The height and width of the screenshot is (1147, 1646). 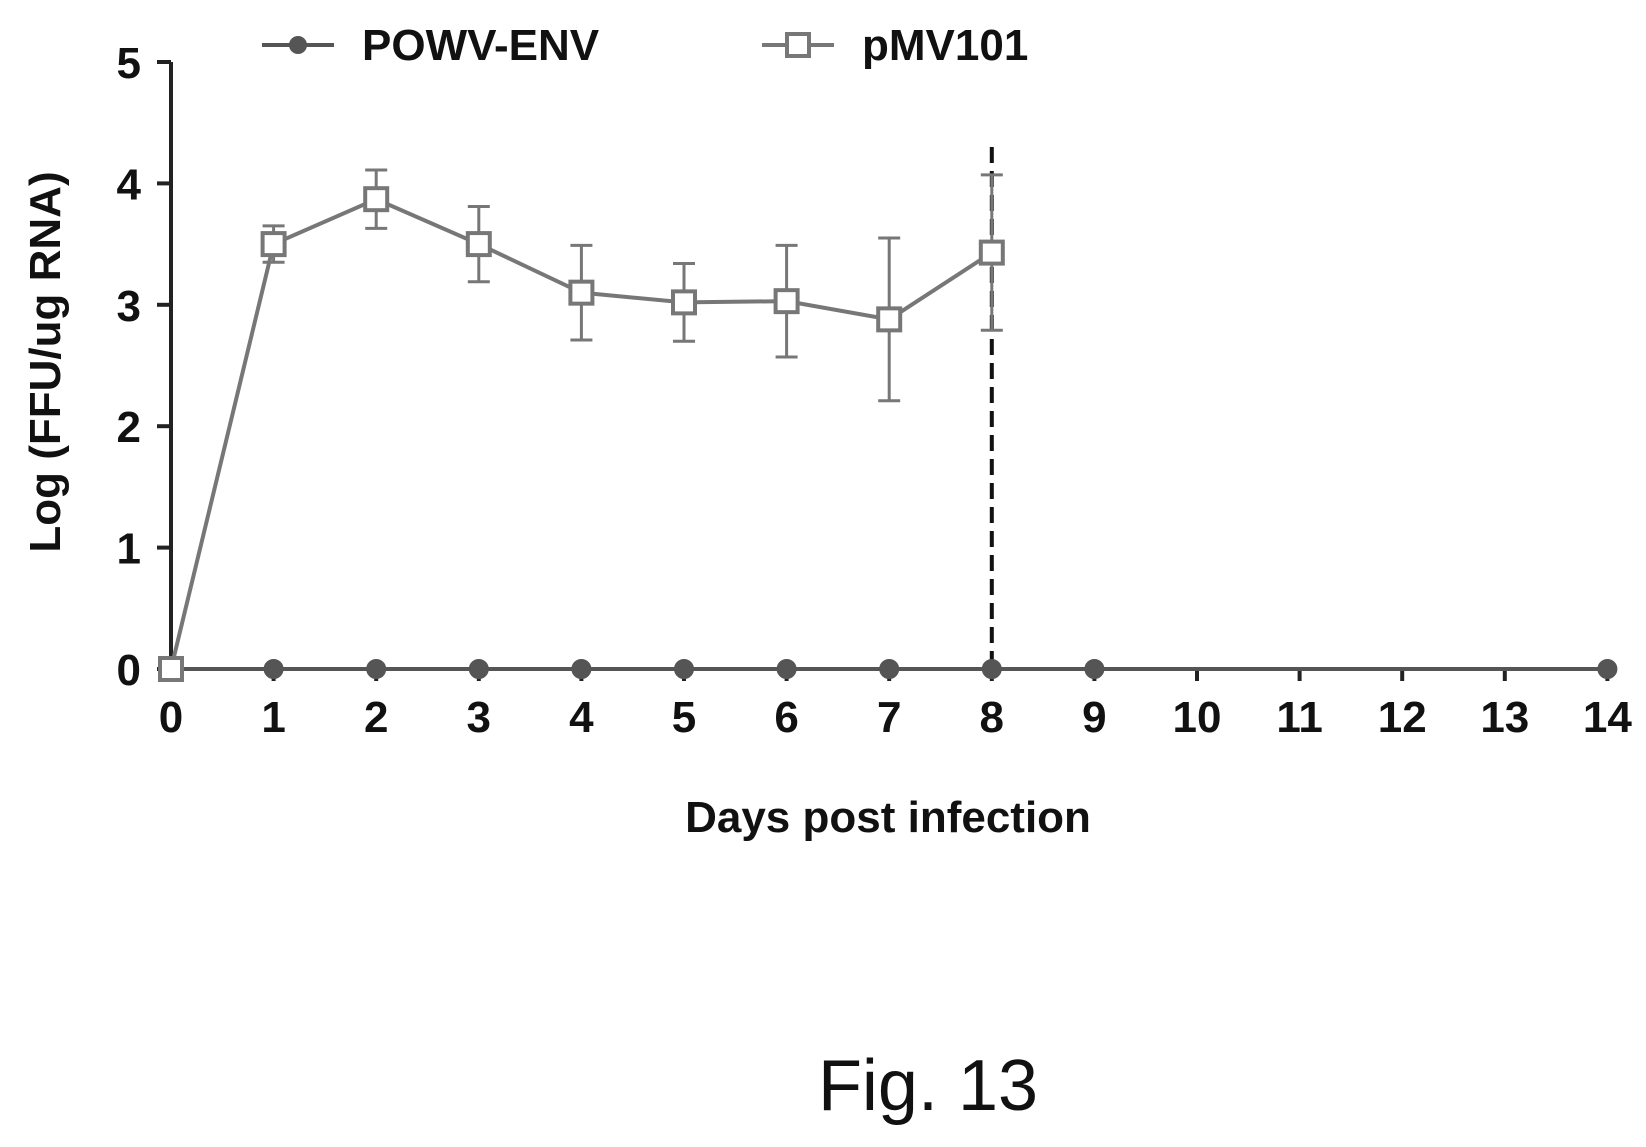 I want to click on legend-item: POWV-ENV, so click(x=431, y=45).